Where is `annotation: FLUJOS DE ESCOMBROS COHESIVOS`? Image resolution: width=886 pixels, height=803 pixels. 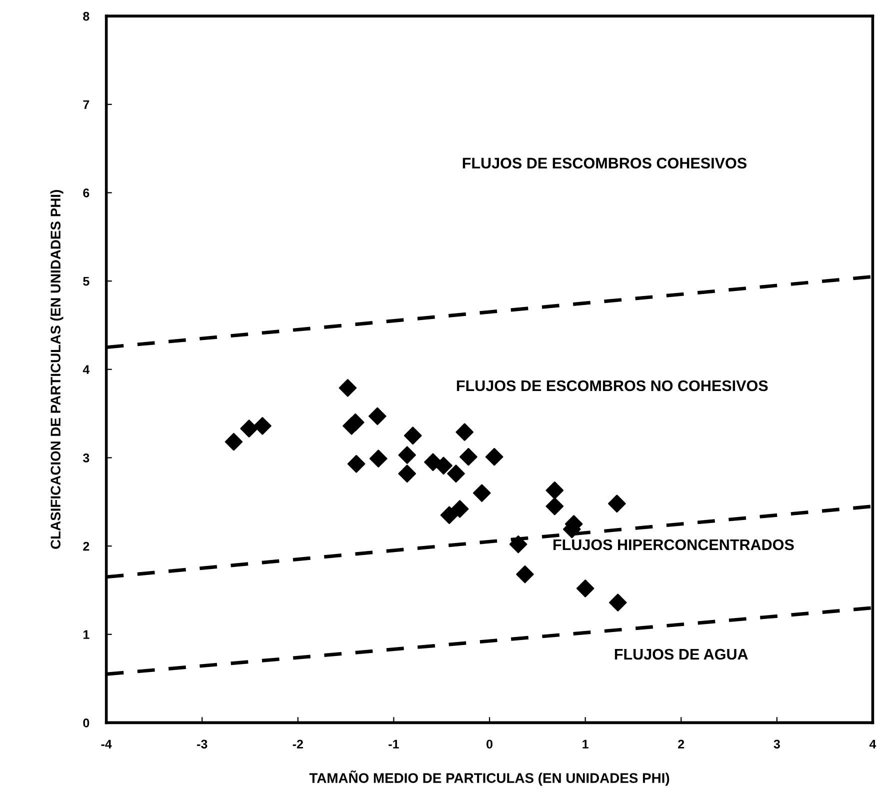
annotation: FLUJOS DE ESCOMBROS COHESIVOS is located at coordinates (604, 163).